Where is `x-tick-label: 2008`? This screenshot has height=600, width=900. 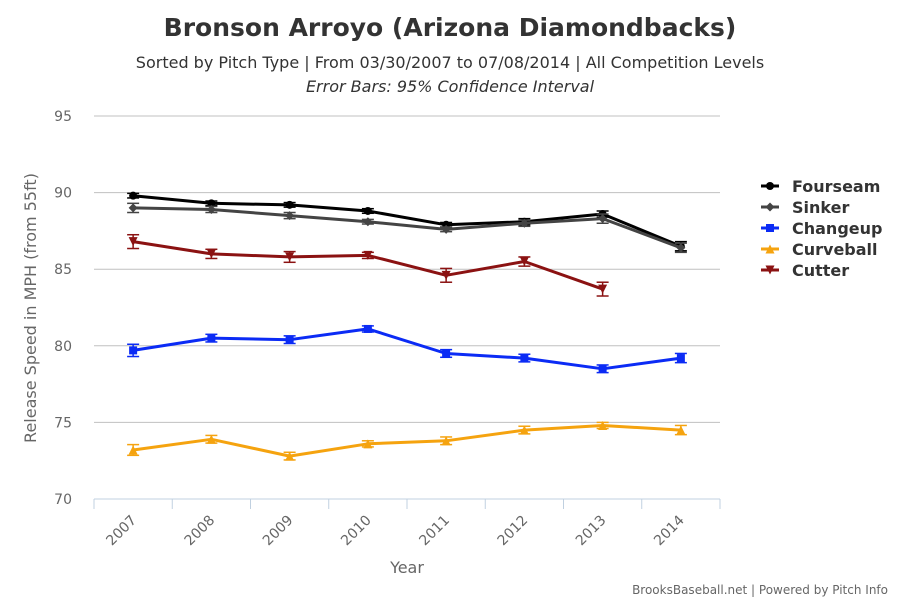
x-tick-label: 2008 is located at coordinates (200, 531).